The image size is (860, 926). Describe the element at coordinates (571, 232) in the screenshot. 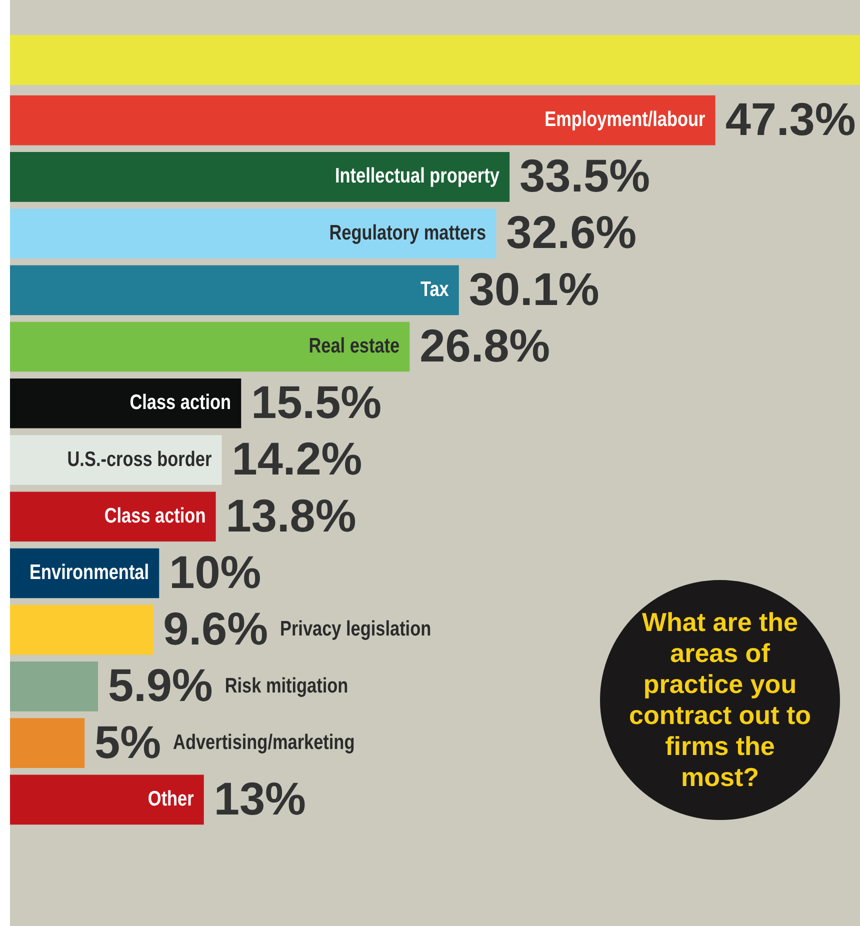

I see `data-label: 32.6%` at that location.